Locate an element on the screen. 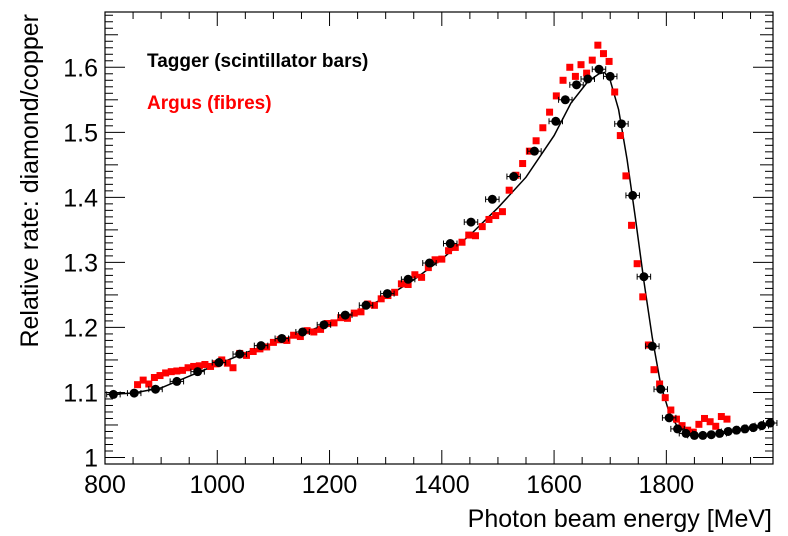  x-tick-label: 1400 is located at coordinates (442, 485).